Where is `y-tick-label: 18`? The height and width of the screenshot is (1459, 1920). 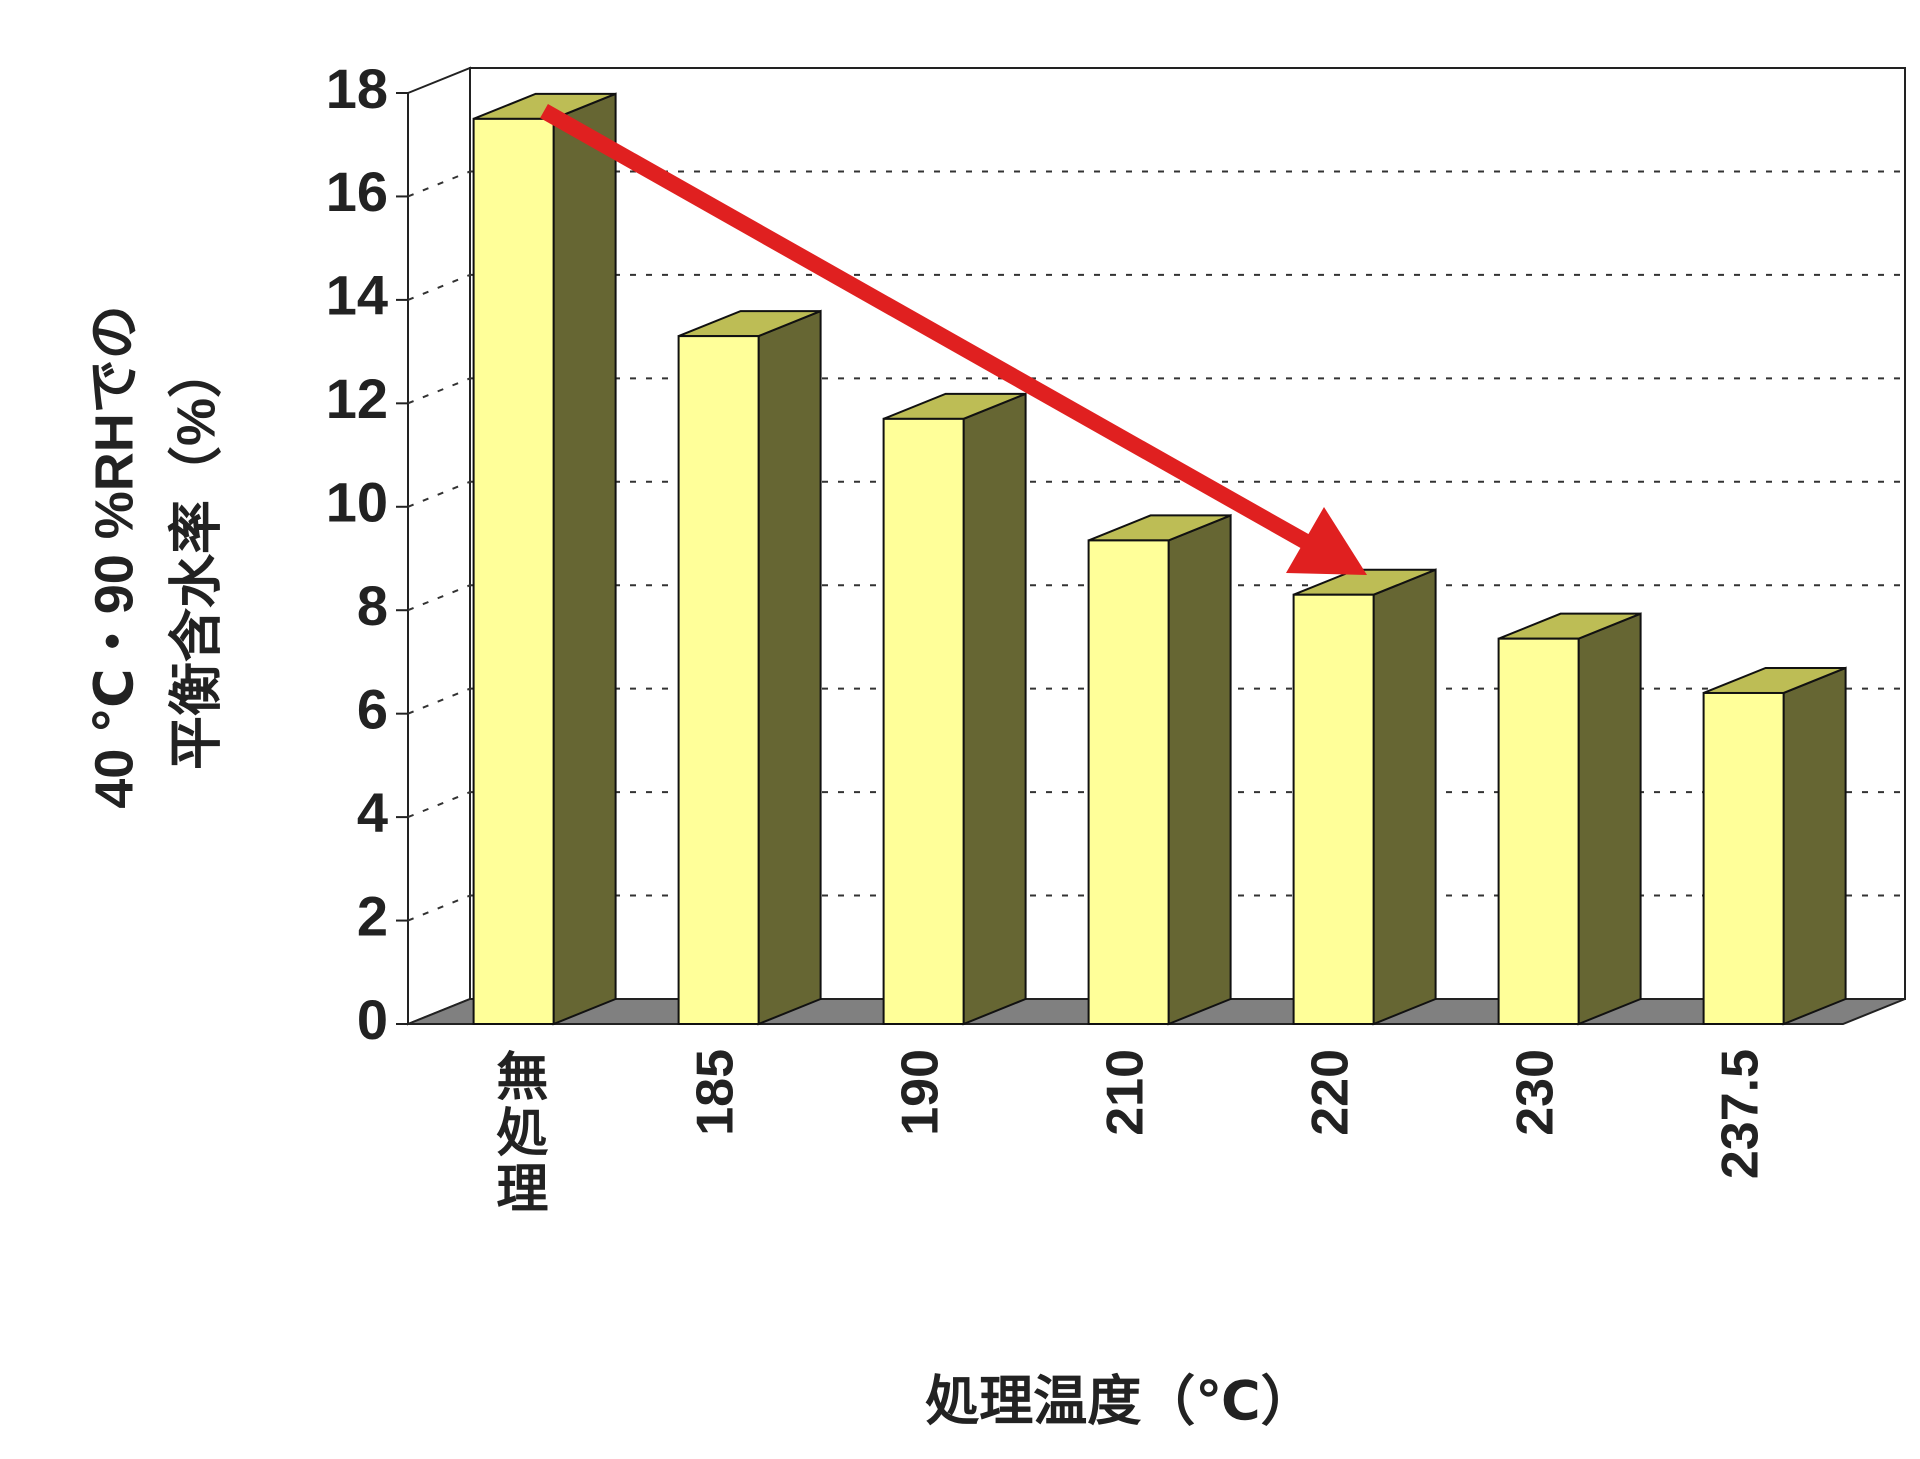
y-tick-label: 18 is located at coordinates (357, 88).